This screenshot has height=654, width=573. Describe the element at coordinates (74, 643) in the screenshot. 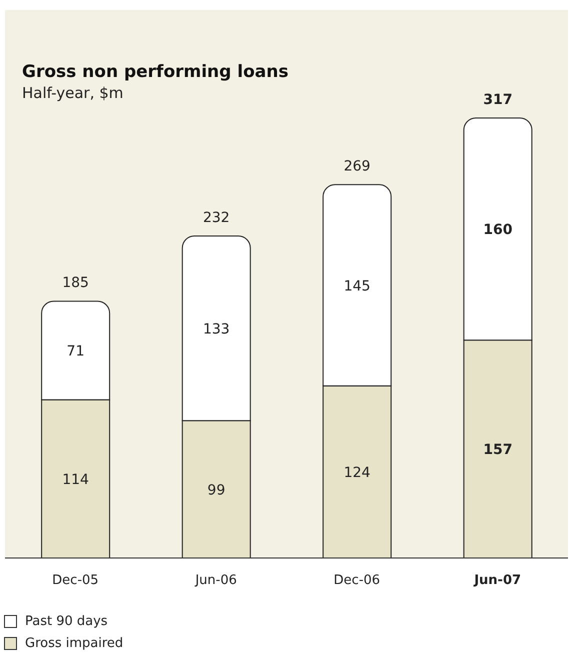

I see `legend-label: Gross impaired` at that location.